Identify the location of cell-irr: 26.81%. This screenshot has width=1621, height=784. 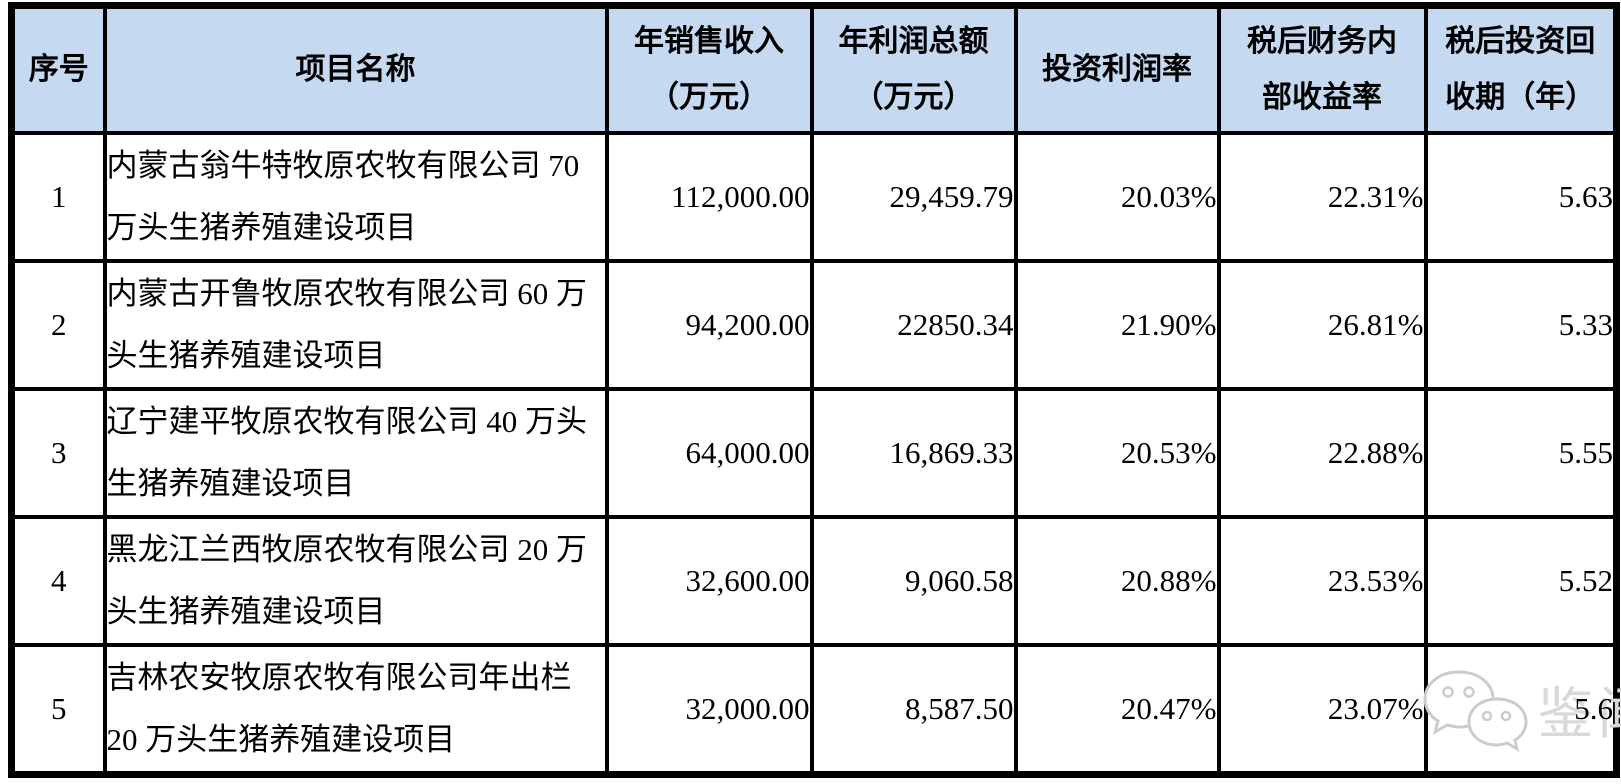
(1322, 325).